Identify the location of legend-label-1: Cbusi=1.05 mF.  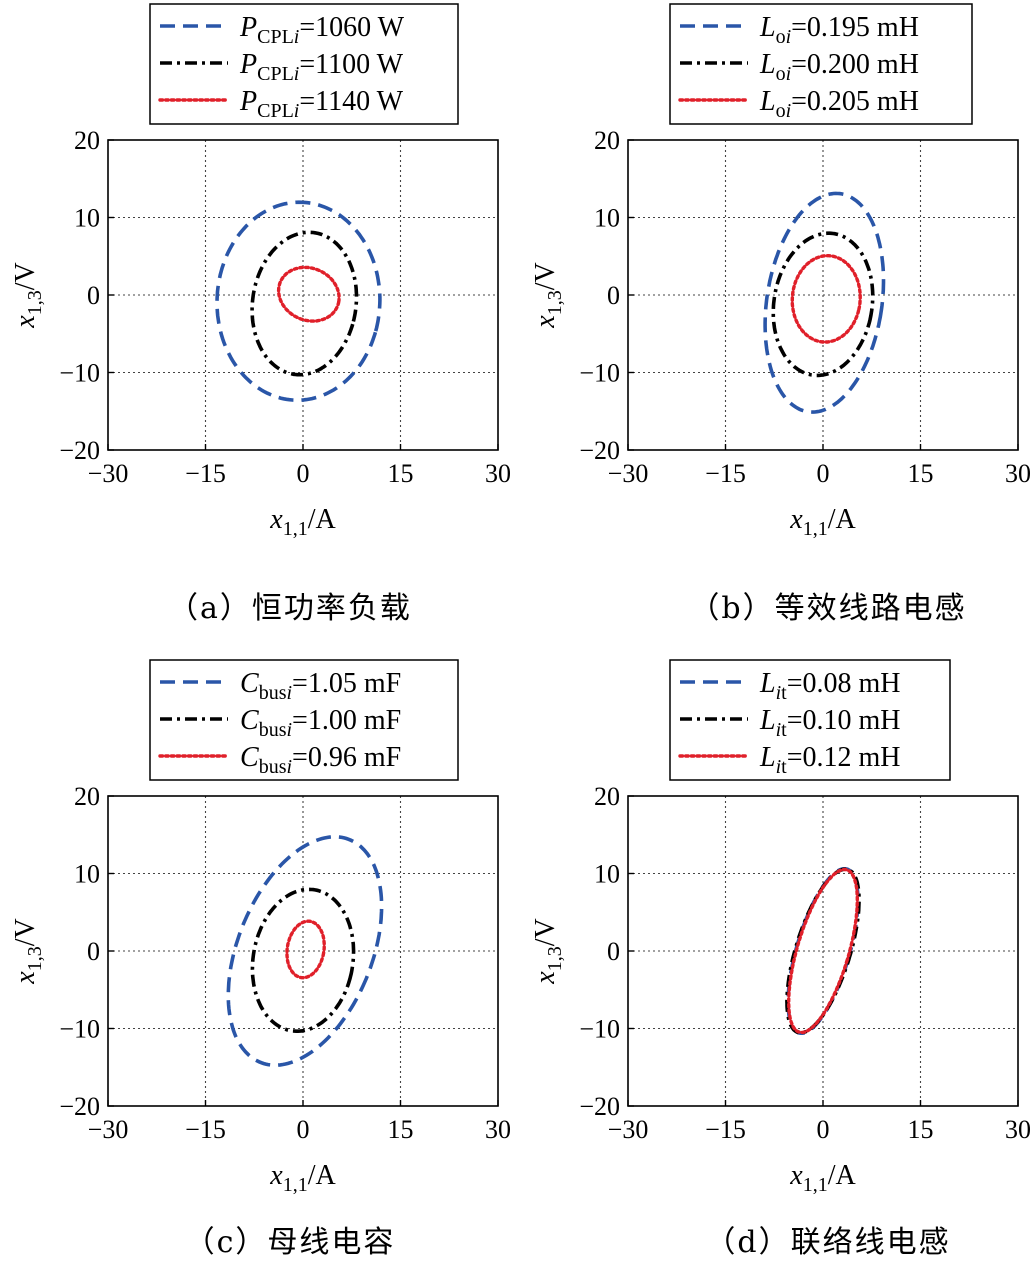
(320, 686).